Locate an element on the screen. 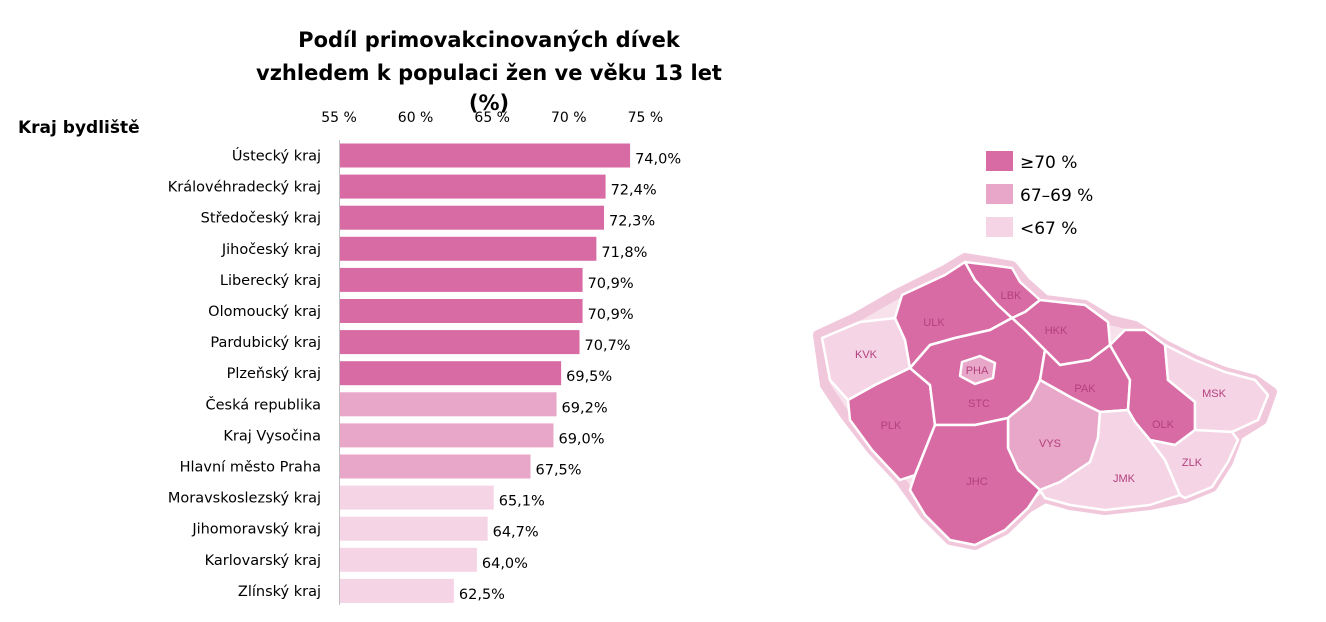 Image resolution: width=1326 pixels, height=622 pixels. region-label-olk: OLK is located at coordinates (1163, 425).